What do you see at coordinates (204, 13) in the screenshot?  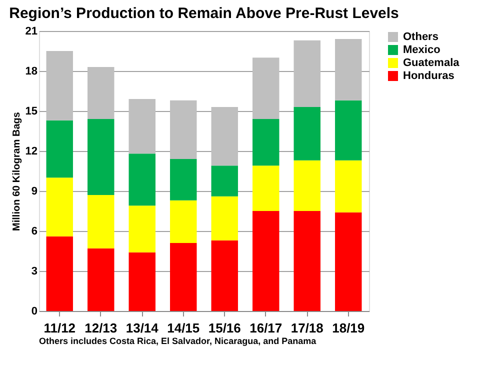 I see `chart-title: Region’s Production to Remain Above Pre-Rust Levels` at bounding box center [204, 13].